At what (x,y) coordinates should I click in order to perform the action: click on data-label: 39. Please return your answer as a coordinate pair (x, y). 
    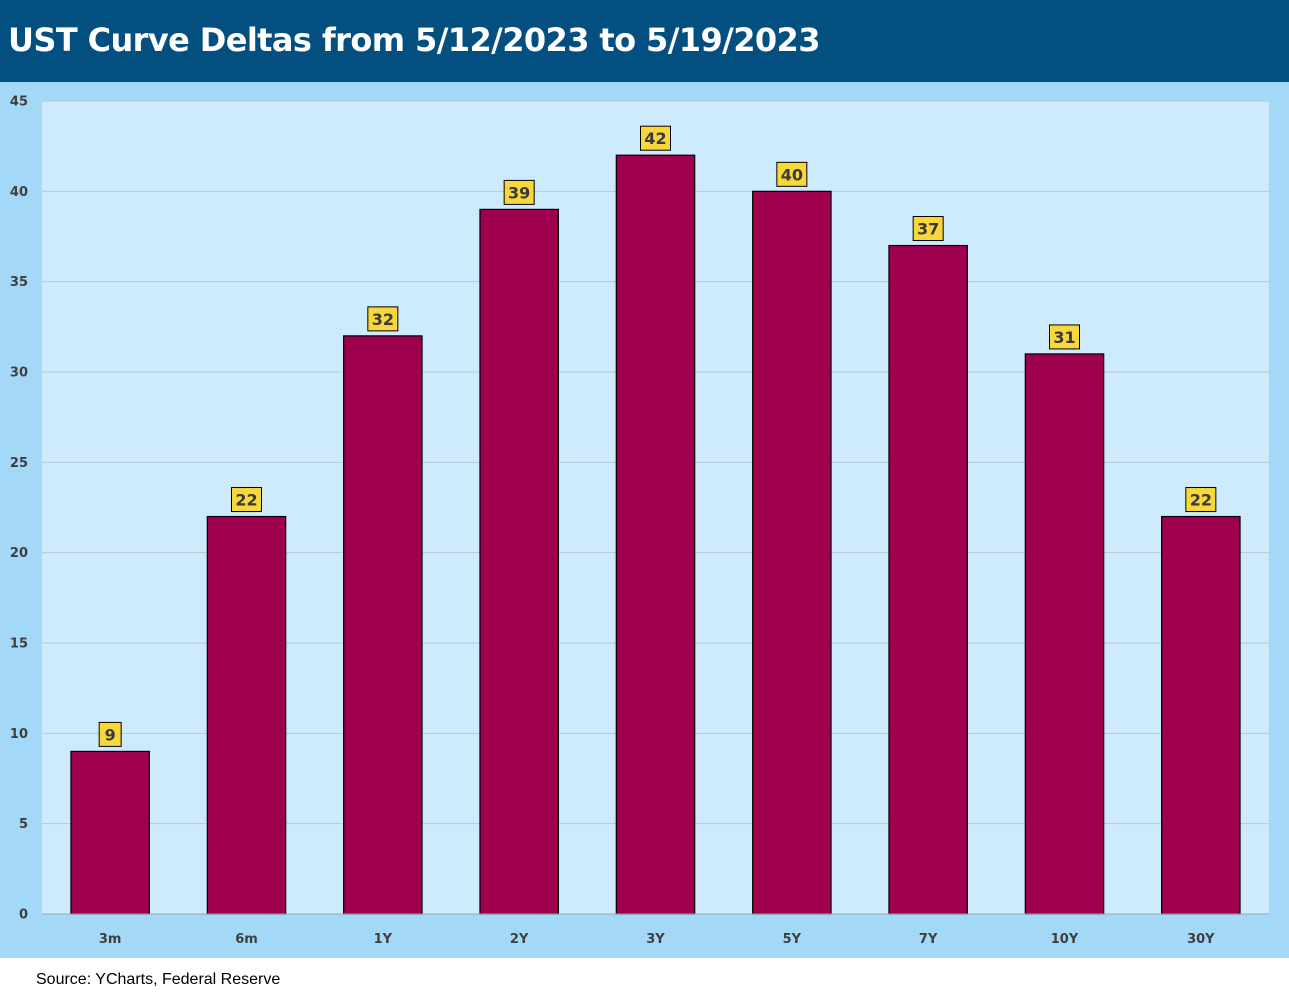
    Looking at the image, I should click on (519, 192).